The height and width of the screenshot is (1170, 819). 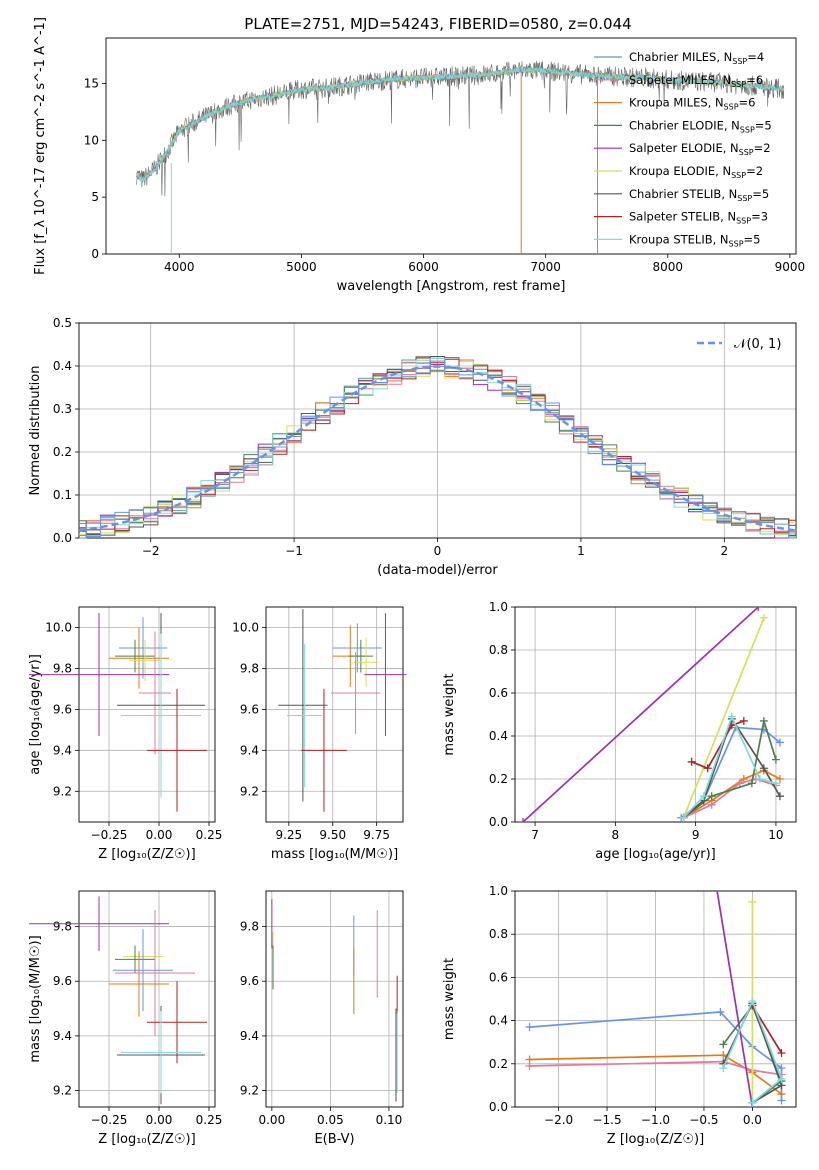 I want to click on mass_vs_ebv-axes: 0.00 0.05 0.10 9.2 9.4 9.6 9.8 E(B-V), so click(x=322, y=1018).